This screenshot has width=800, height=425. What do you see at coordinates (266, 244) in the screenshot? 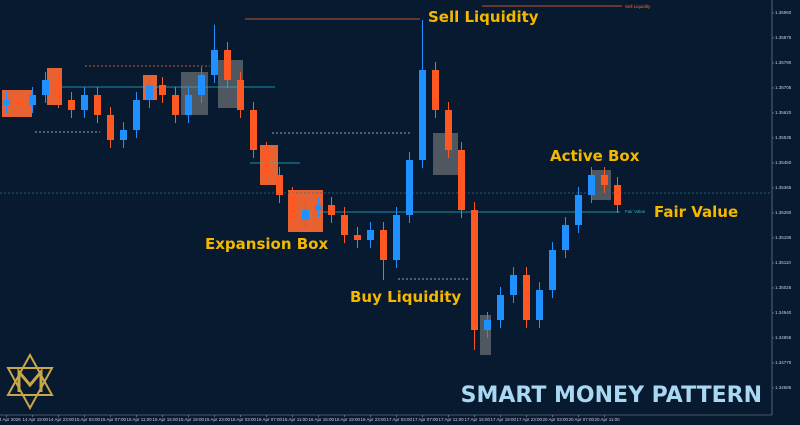
I see `annotation: Expansion Box` at bounding box center [266, 244].